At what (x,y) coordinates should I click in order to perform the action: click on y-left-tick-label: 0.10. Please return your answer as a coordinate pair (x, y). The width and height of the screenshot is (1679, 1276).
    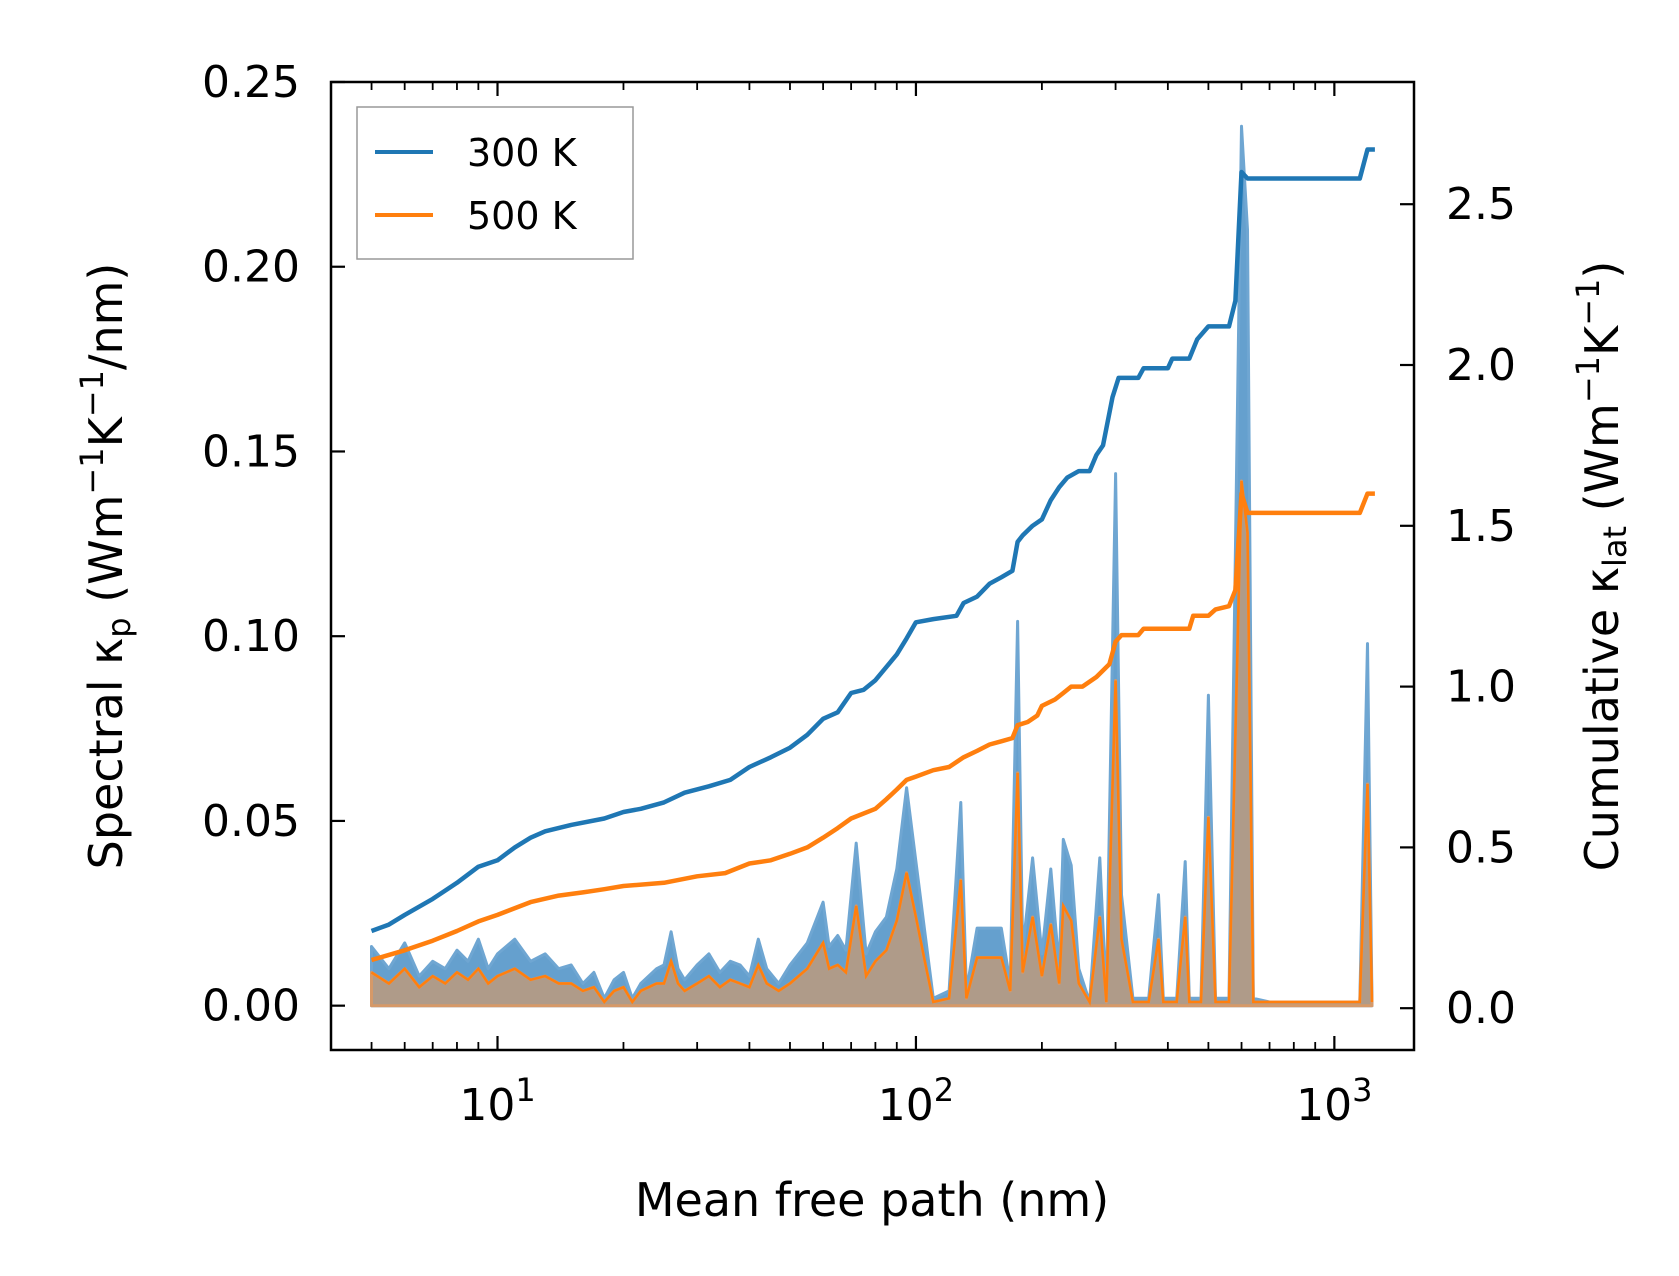
    Looking at the image, I should click on (251, 636).